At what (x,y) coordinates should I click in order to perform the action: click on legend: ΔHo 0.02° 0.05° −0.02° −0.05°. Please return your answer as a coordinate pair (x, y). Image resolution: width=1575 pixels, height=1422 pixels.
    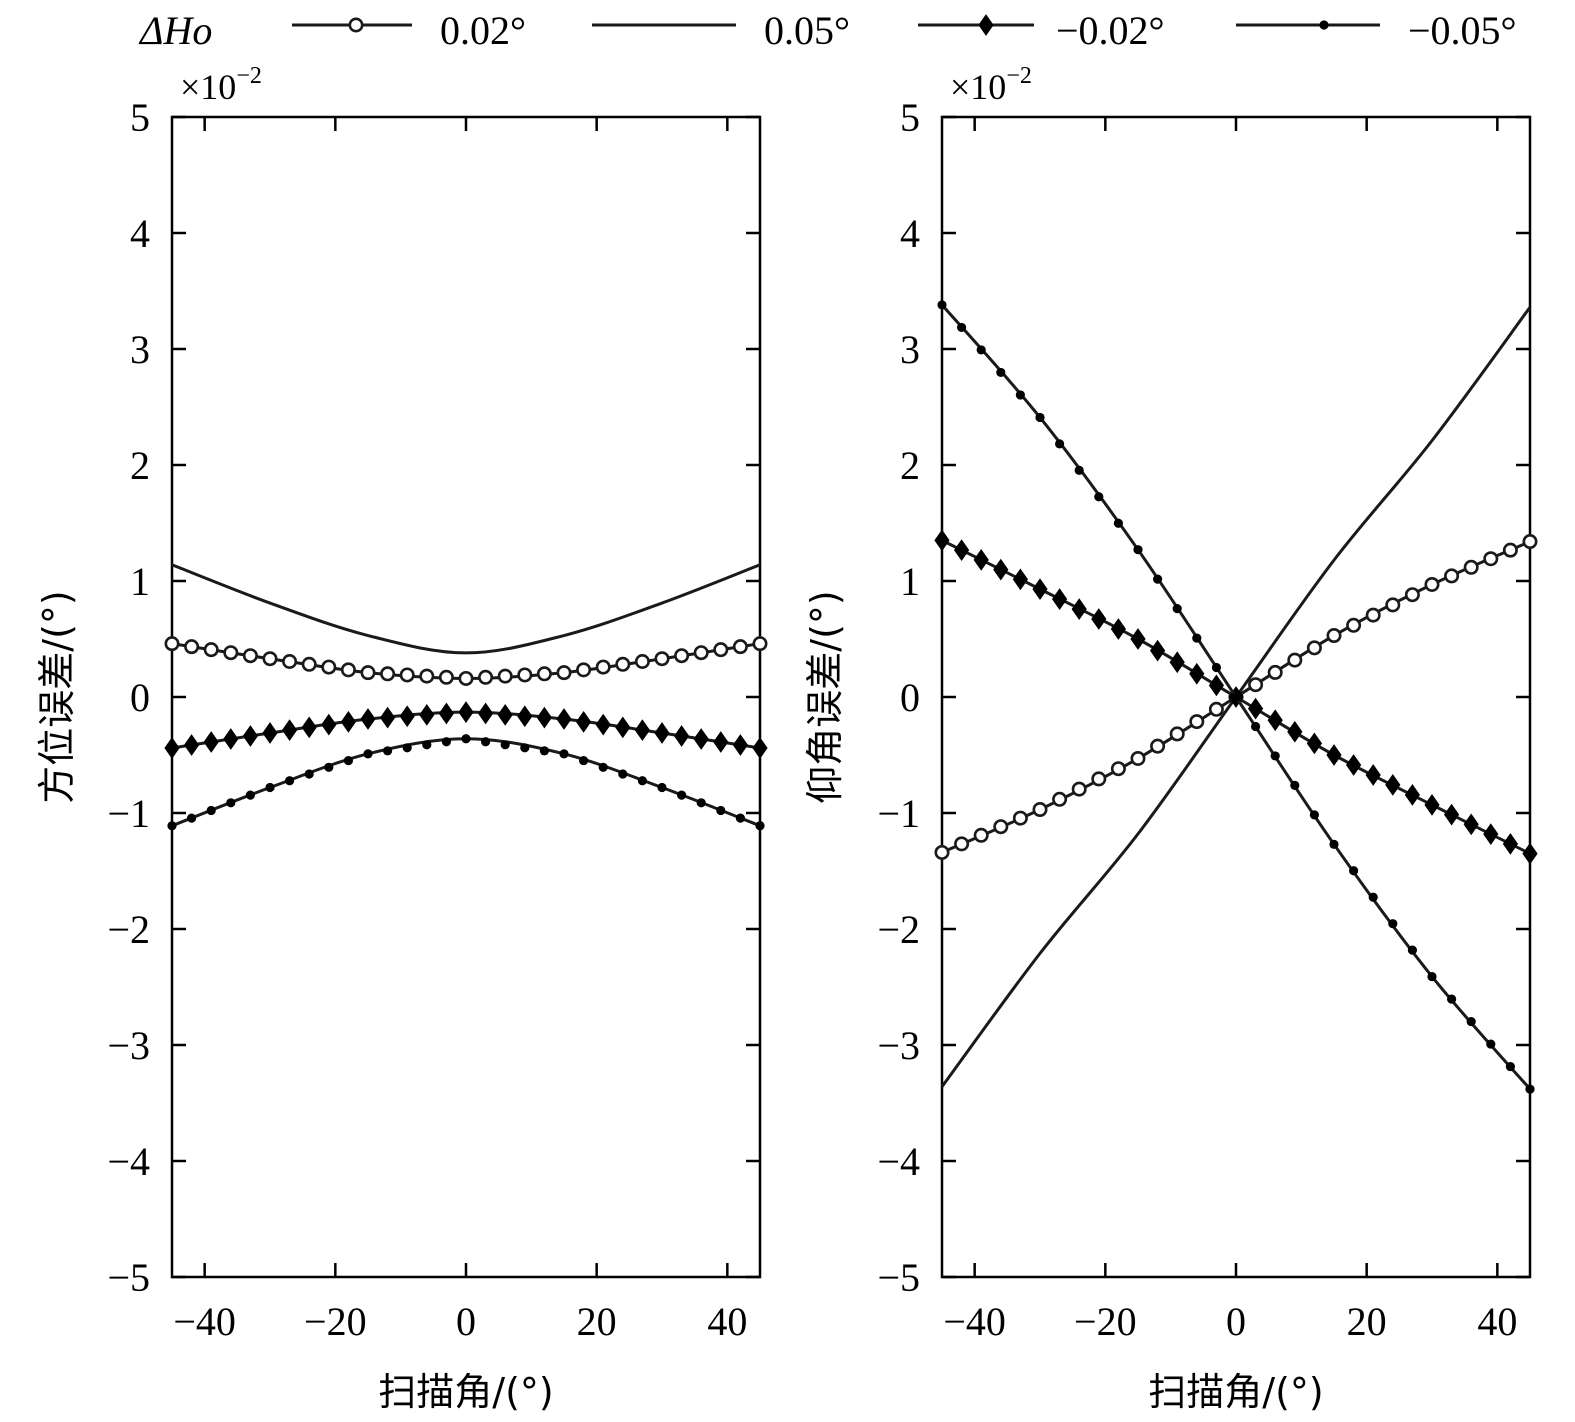
    Looking at the image, I should click on (827, 30).